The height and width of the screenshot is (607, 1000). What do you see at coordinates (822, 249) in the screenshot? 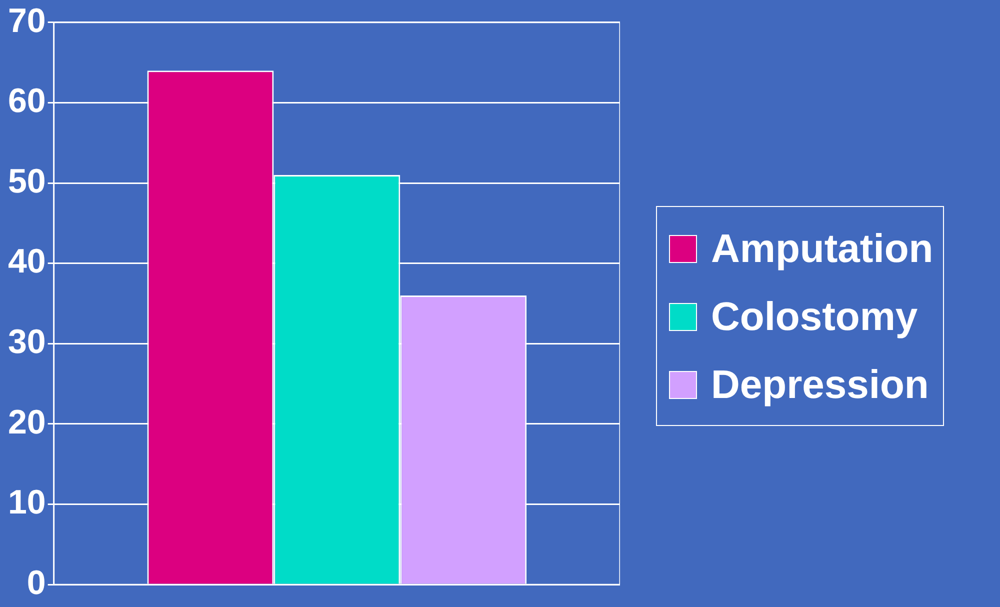
I see `legend-label: Amputation` at bounding box center [822, 249].